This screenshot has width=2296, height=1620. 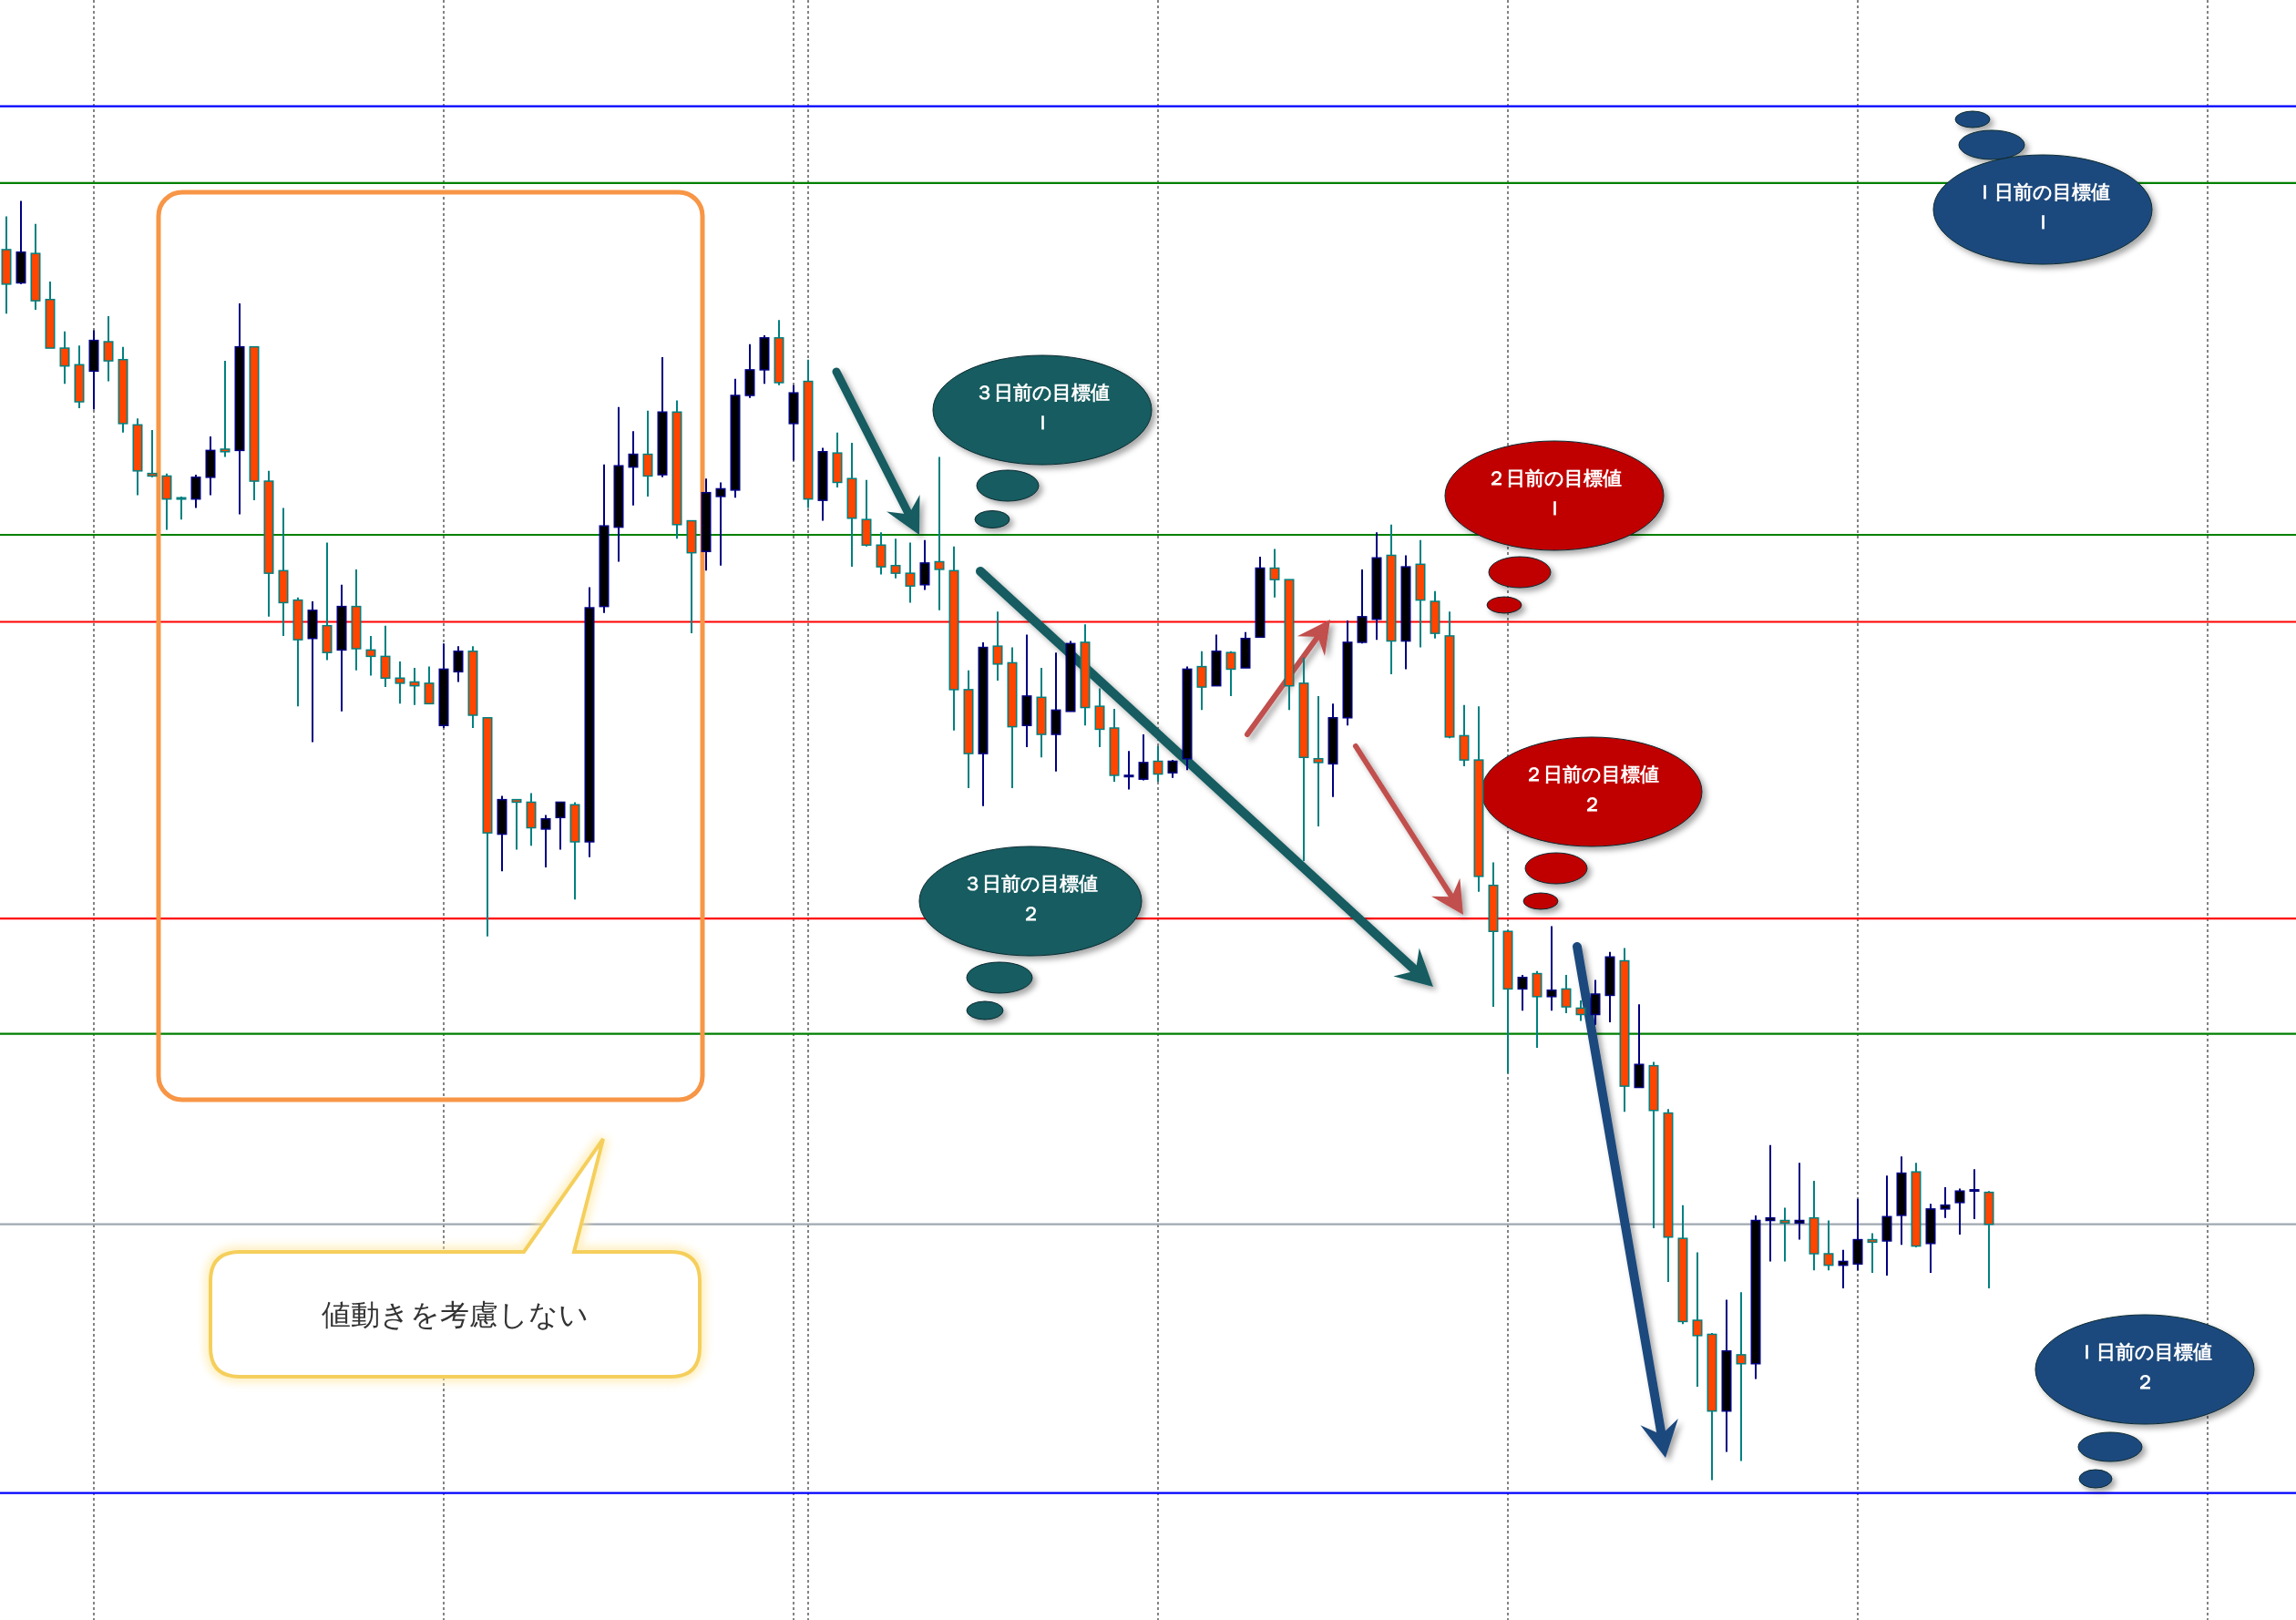 I want to click on annotation: Ｉ日前の目標値, so click(x=2043, y=192).